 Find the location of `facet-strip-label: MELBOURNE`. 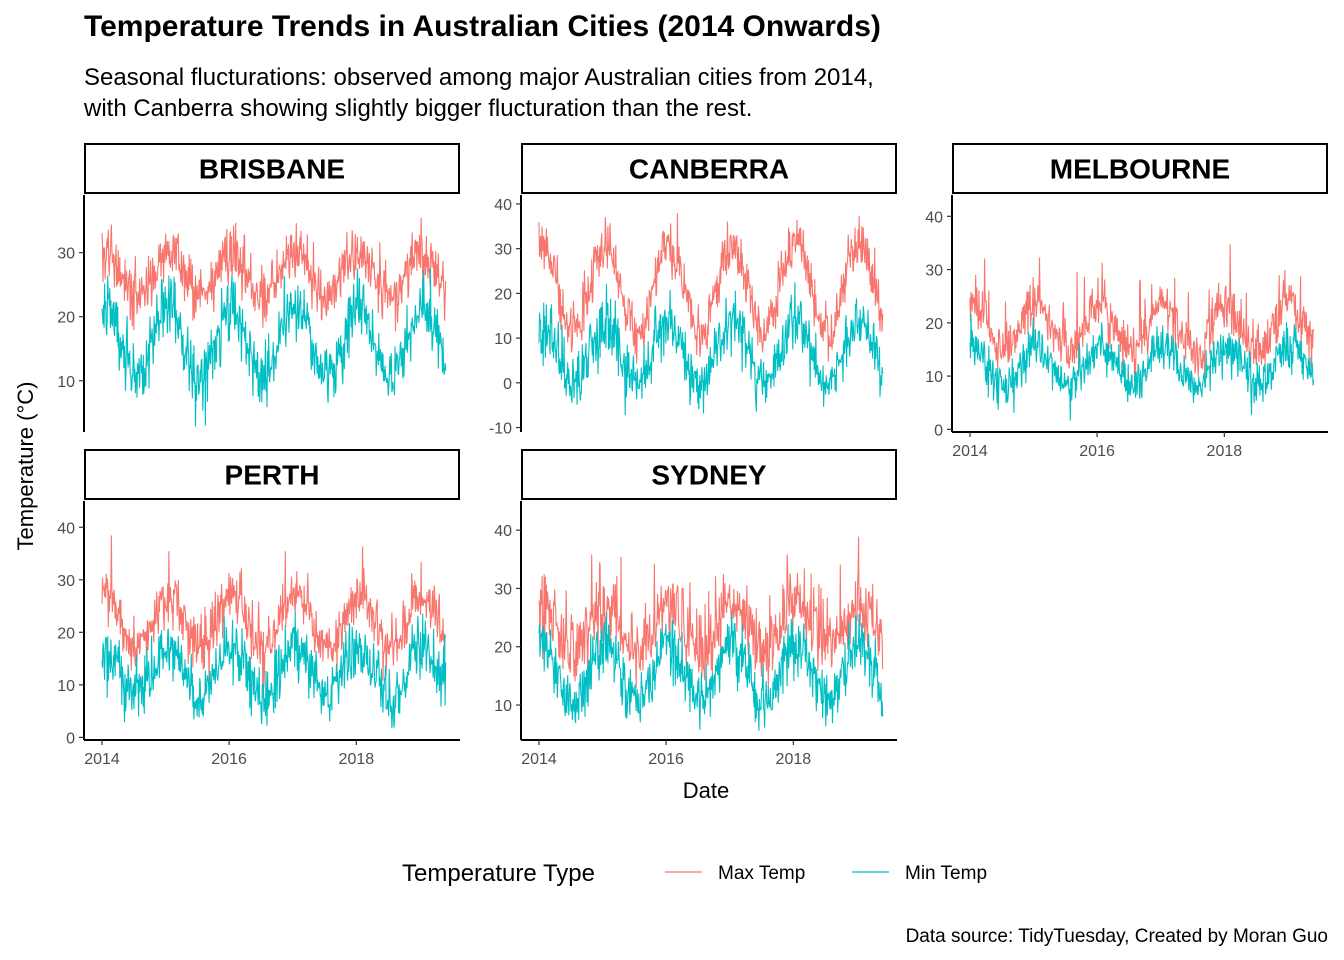

facet-strip-label: MELBOURNE is located at coordinates (1140, 169).